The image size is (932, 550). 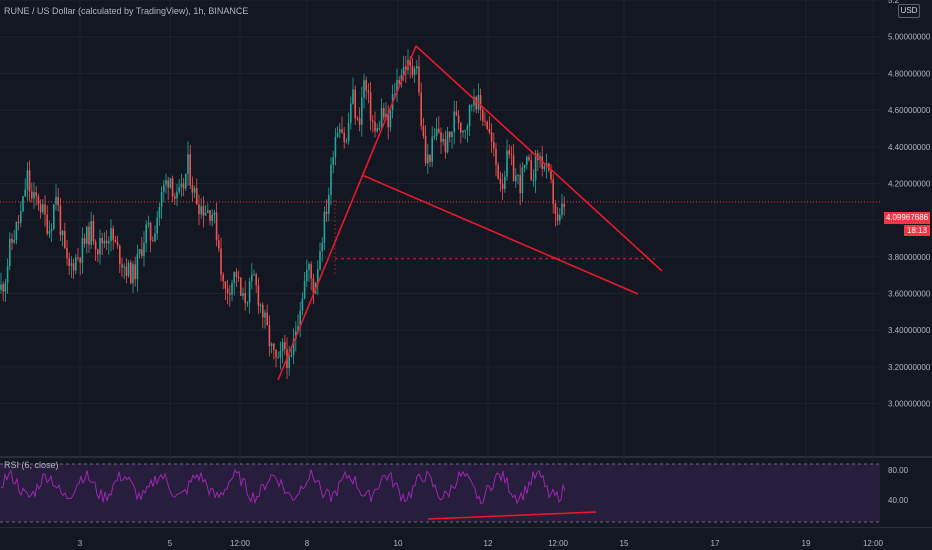 I want to click on time-tick-label: 12:00, so click(x=558, y=543).